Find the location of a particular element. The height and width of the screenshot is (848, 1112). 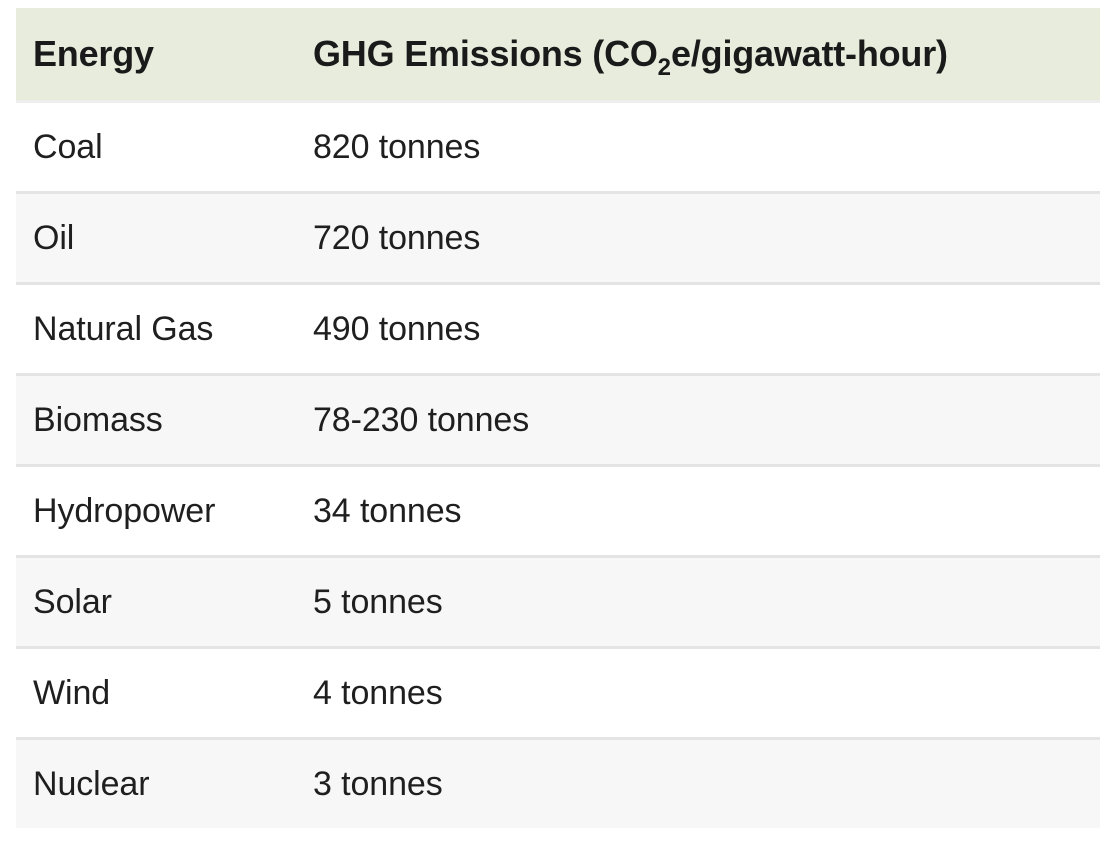

table-row: Wind 4 tonnes is located at coordinates (558, 692).